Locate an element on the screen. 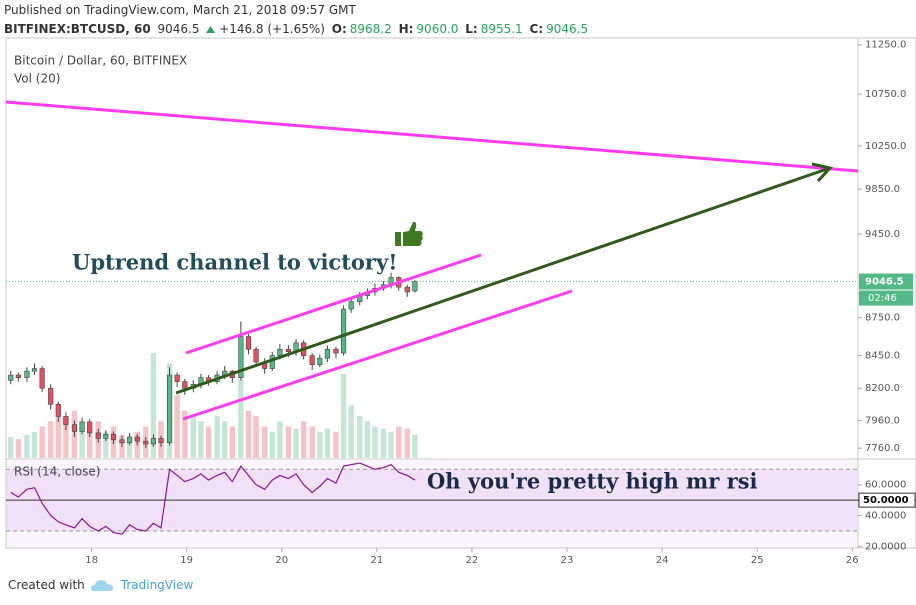 The height and width of the screenshot is (605, 916). y-tick-label: 10750.0 is located at coordinates (885, 94).